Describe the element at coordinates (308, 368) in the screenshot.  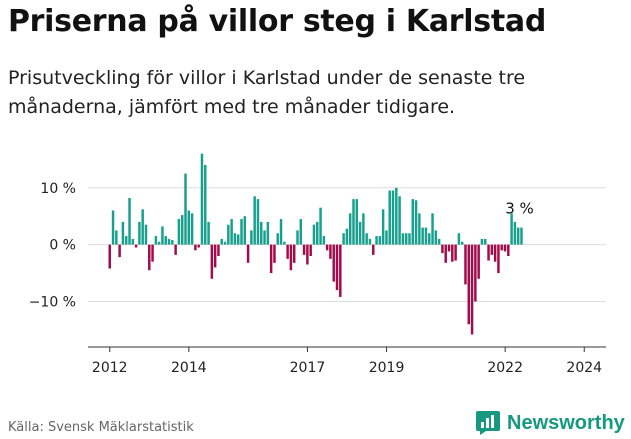
I see `x-tick-label-2: 2017` at that location.